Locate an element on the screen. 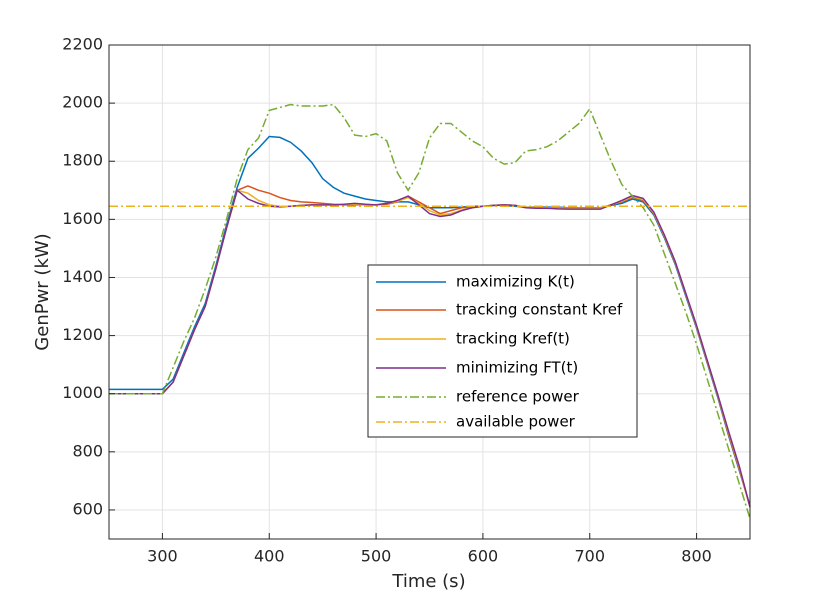 The image size is (830, 609). y-tick-label: 1400 is located at coordinates (82, 276).